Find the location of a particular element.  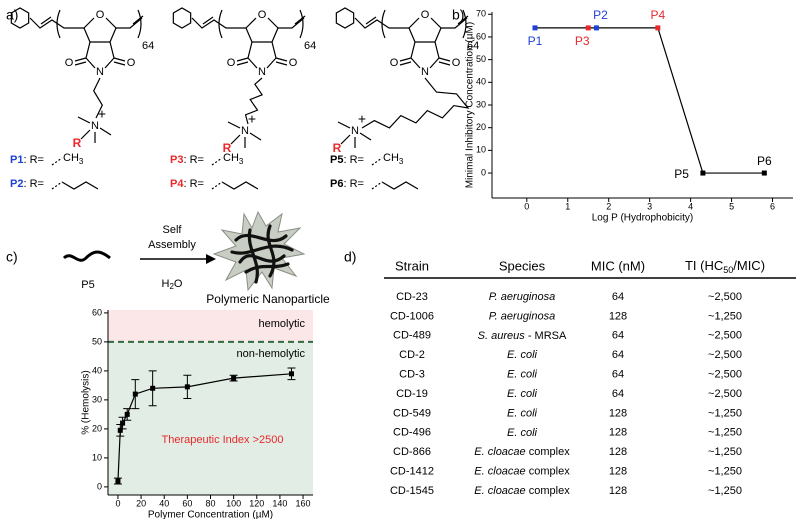

species-note: complex is located at coordinates (549, 452).